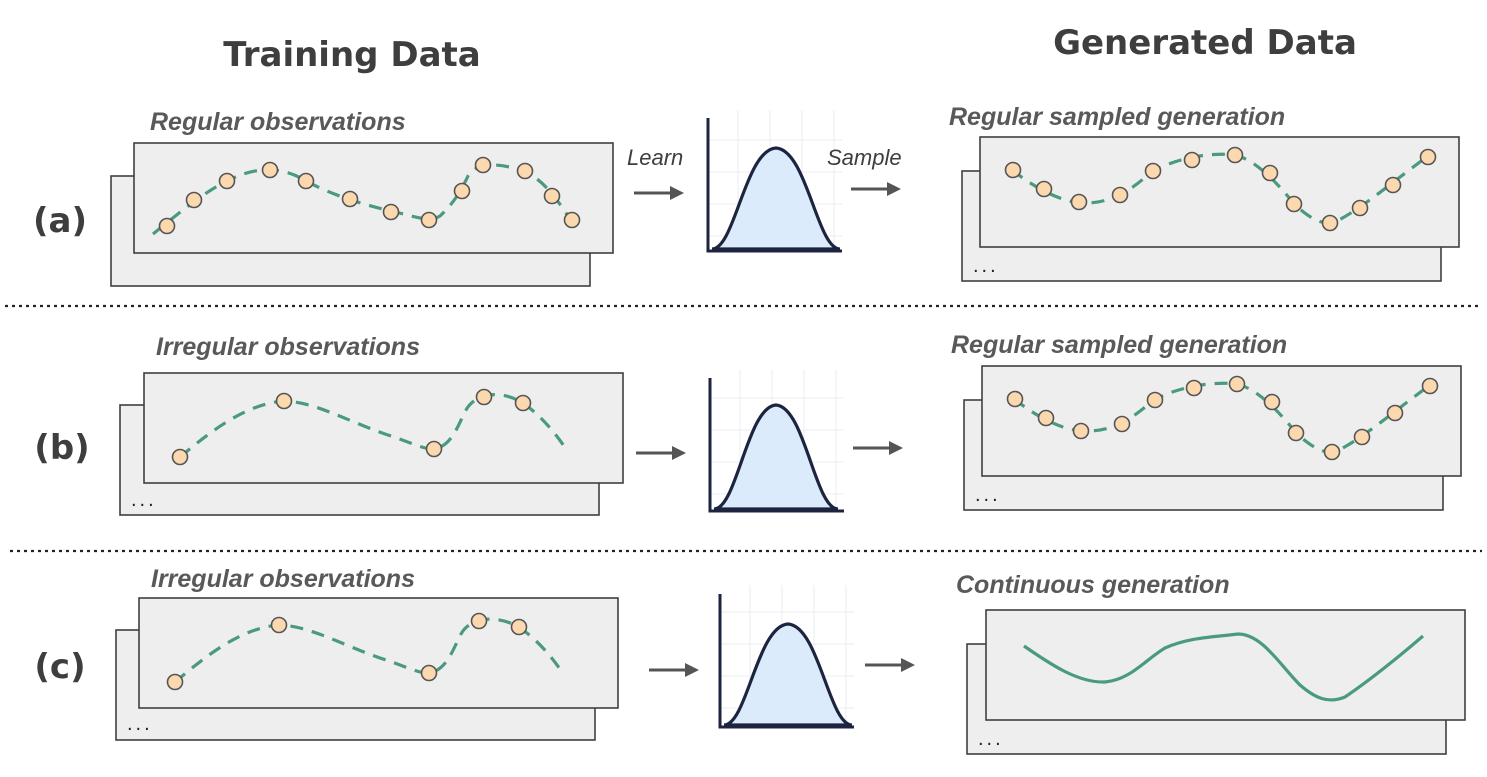  Describe the element at coordinates (661, 453) in the screenshot. I see `row-b-learn-arrow` at that location.